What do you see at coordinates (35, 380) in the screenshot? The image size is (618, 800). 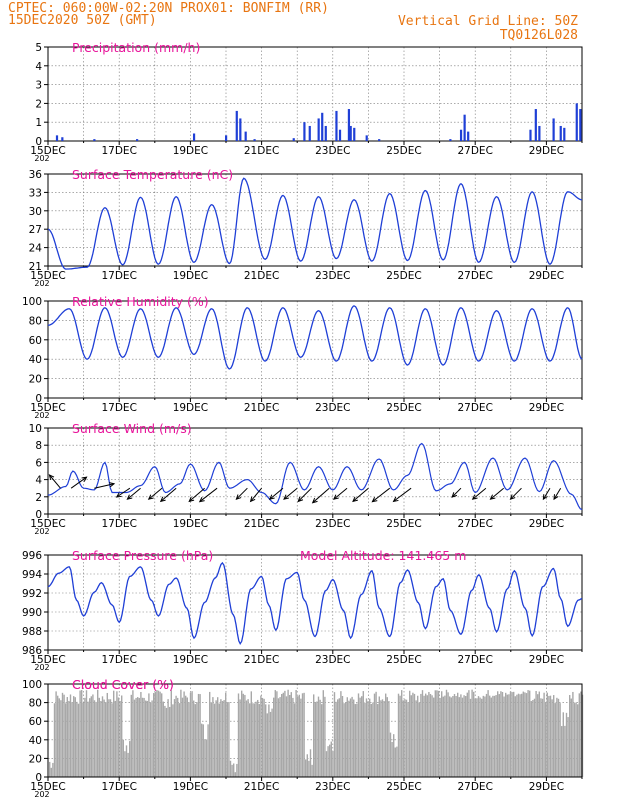 I see `y-tick-label: 20` at bounding box center [35, 380].